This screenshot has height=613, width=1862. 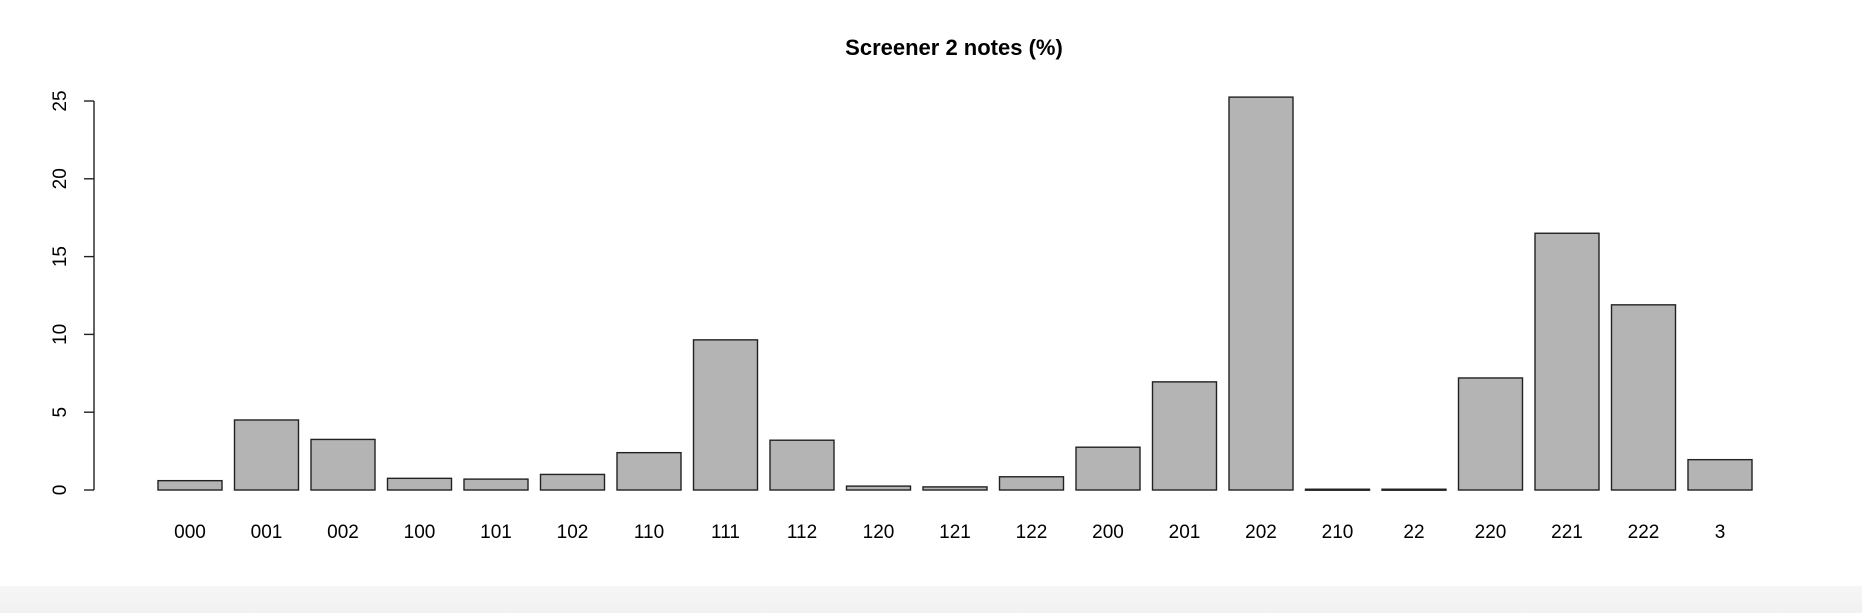 What do you see at coordinates (72, 293) in the screenshot?
I see `y-axis: 0 5 10 15 20 25` at bounding box center [72, 293].